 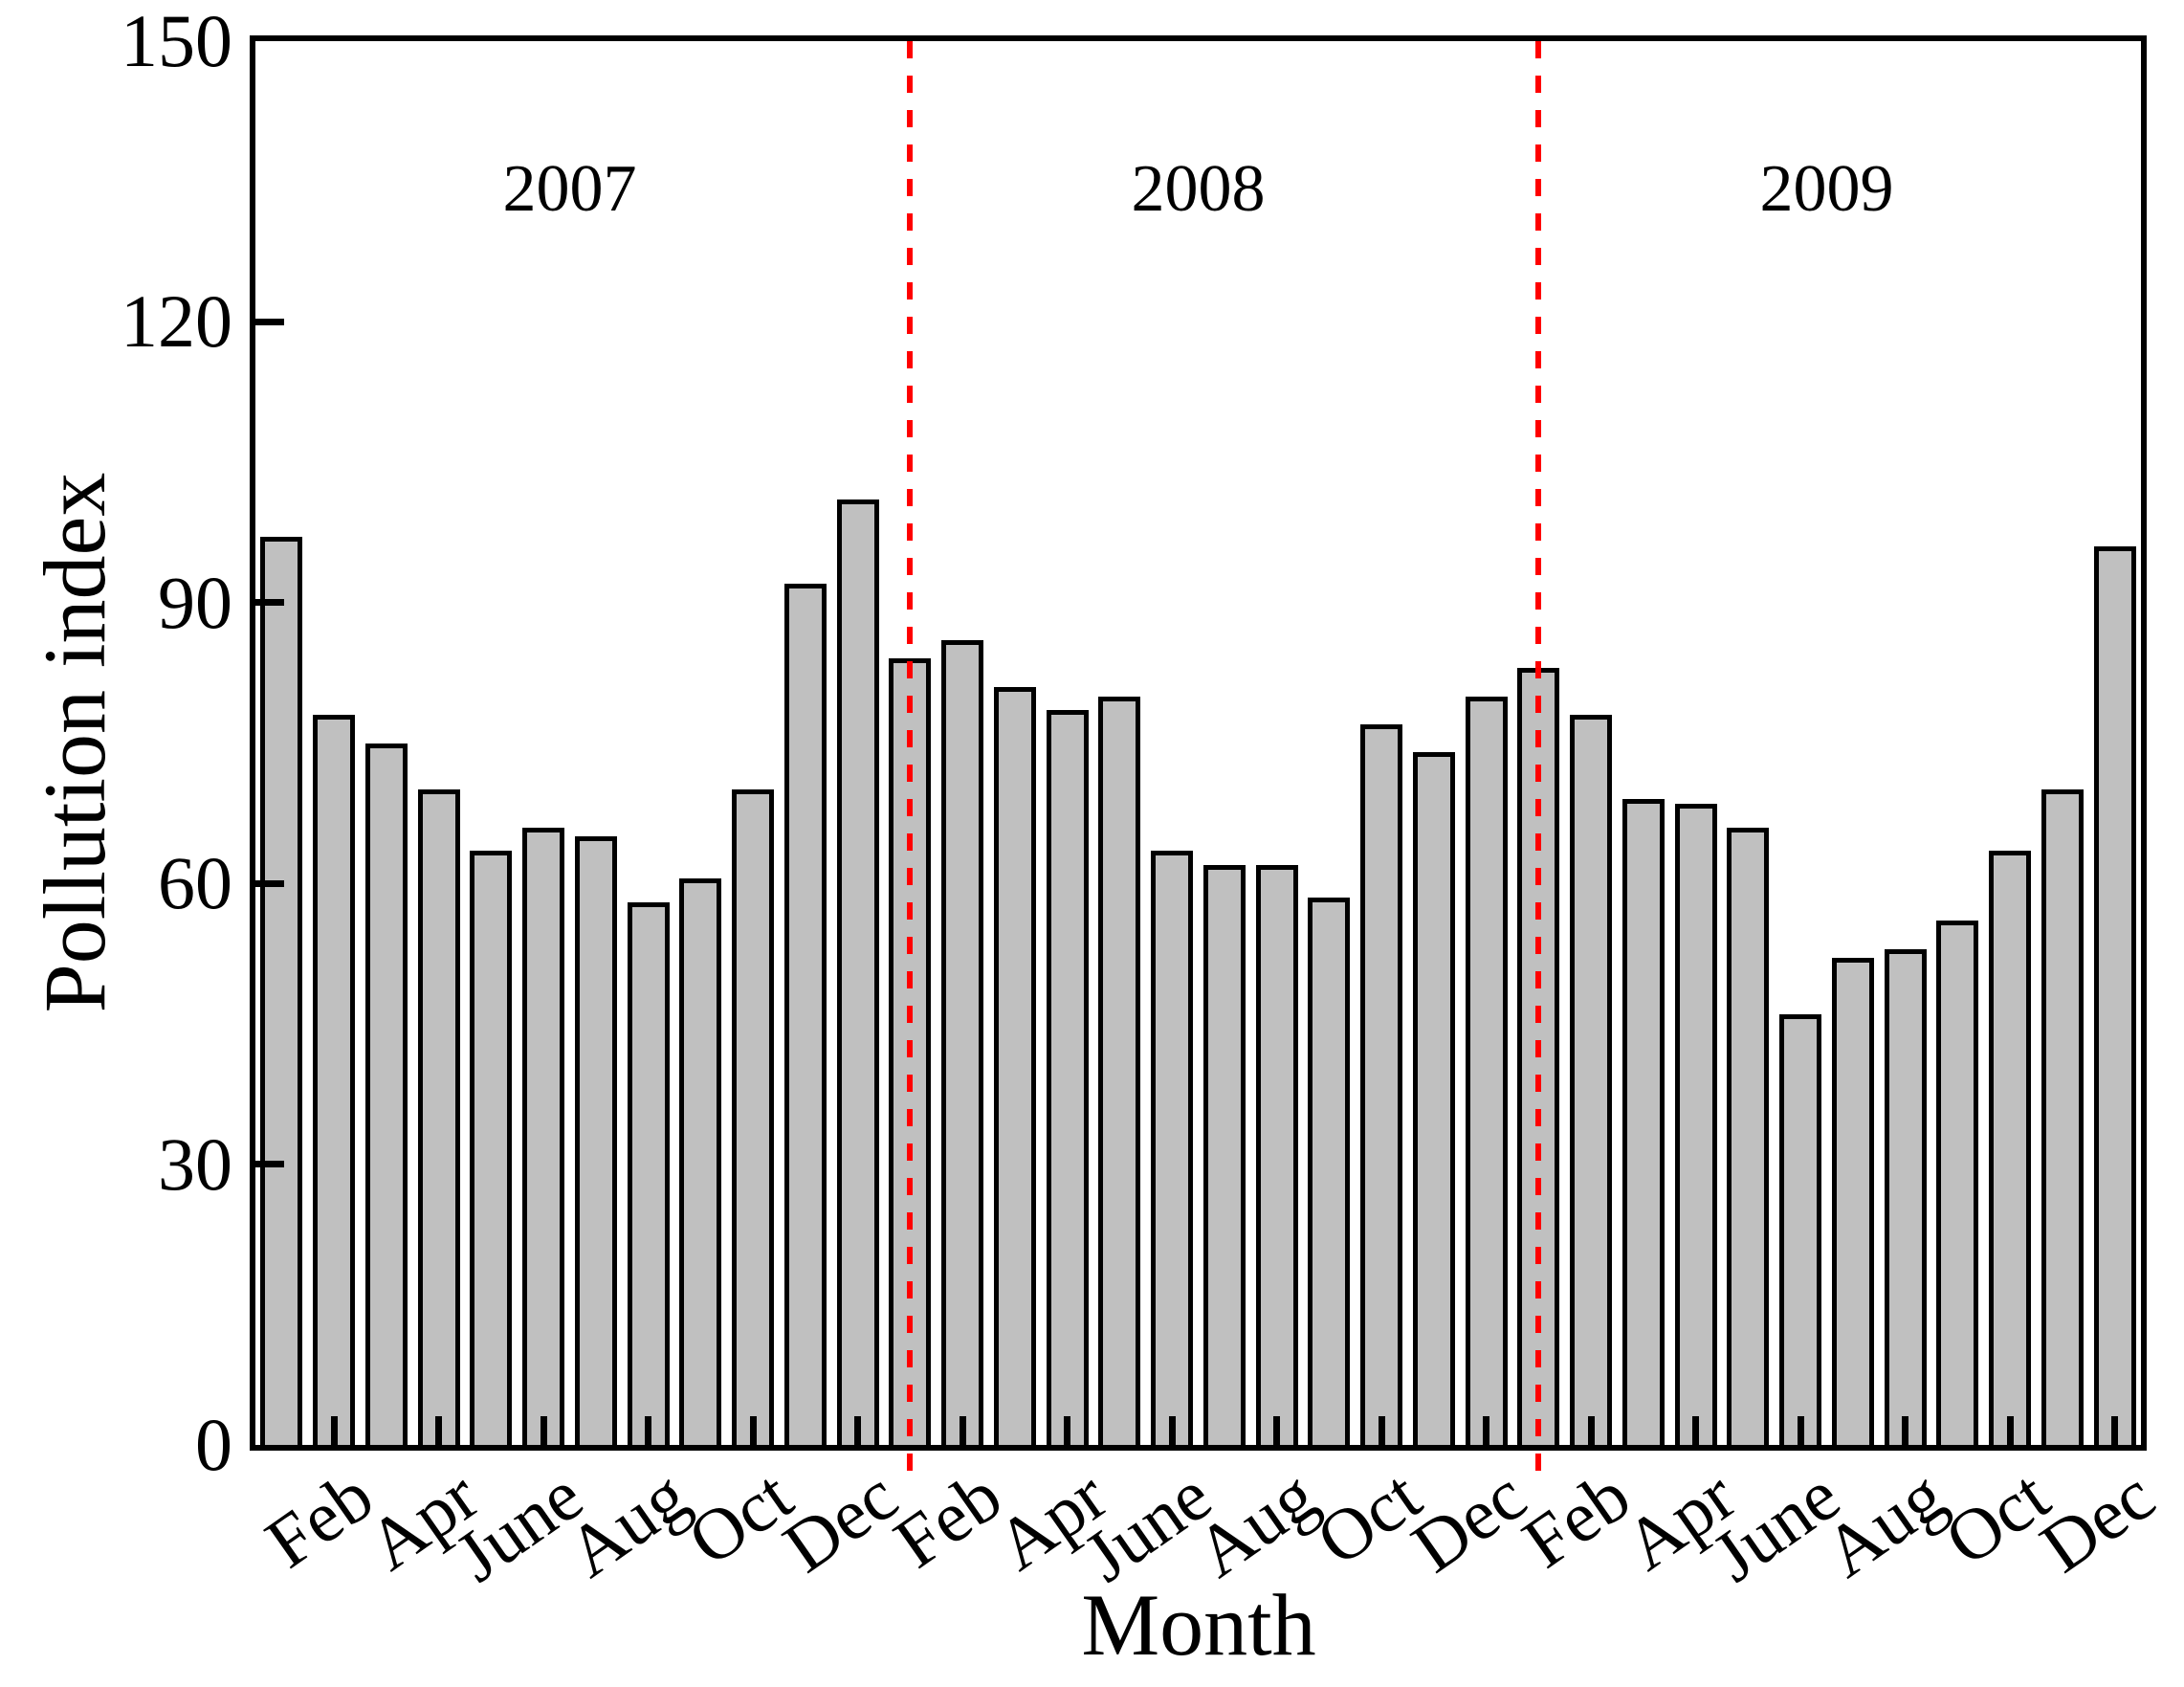 What do you see at coordinates (701, 1161) in the screenshot?
I see `bar-2007-m9` at bounding box center [701, 1161].